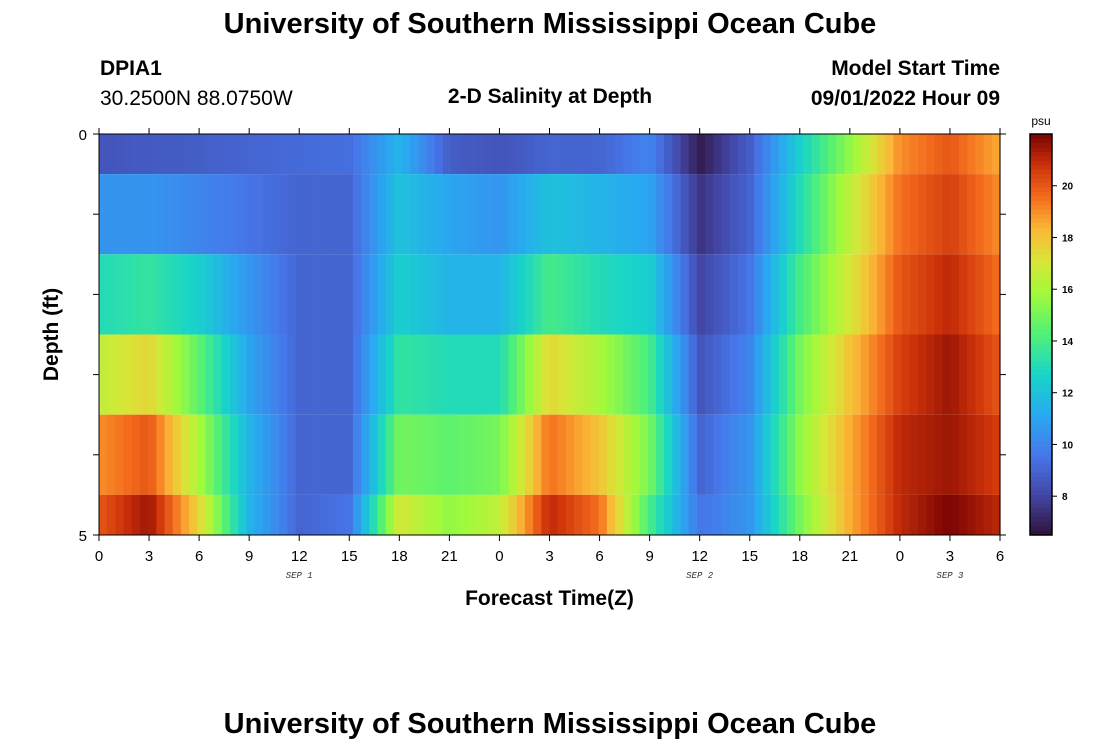 The image size is (1100, 750). I want to click on date-label: SEP 2, so click(700, 576).